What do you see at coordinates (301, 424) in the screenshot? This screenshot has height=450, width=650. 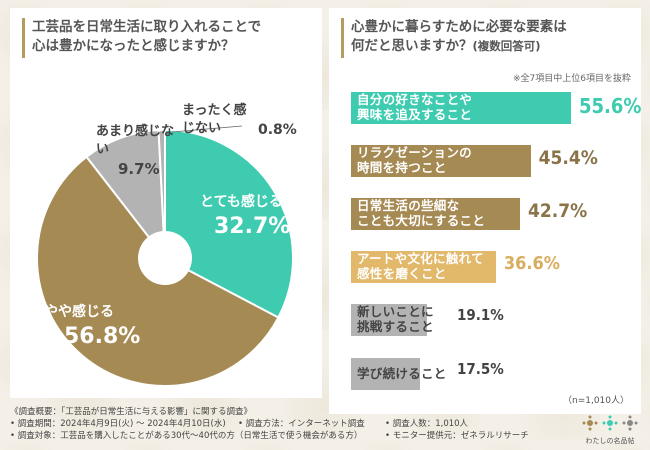 I see `footer-method: • 調査方法：インターネット調査` at bounding box center [301, 424].